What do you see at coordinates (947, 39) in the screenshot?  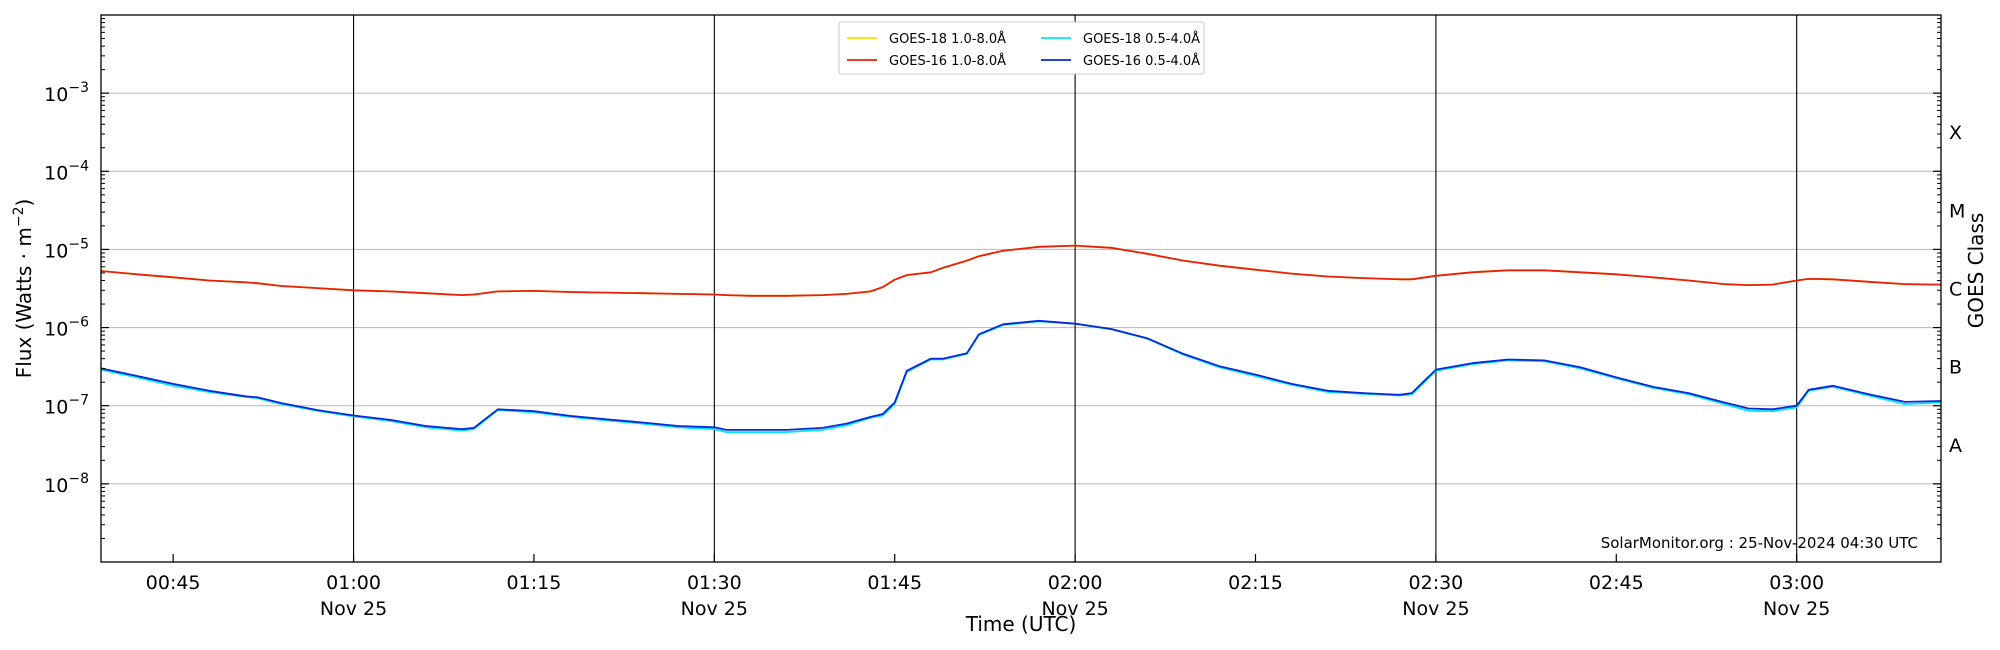 I see `legend-label: GOES-18 1.0-8.0Å` at bounding box center [947, 39].